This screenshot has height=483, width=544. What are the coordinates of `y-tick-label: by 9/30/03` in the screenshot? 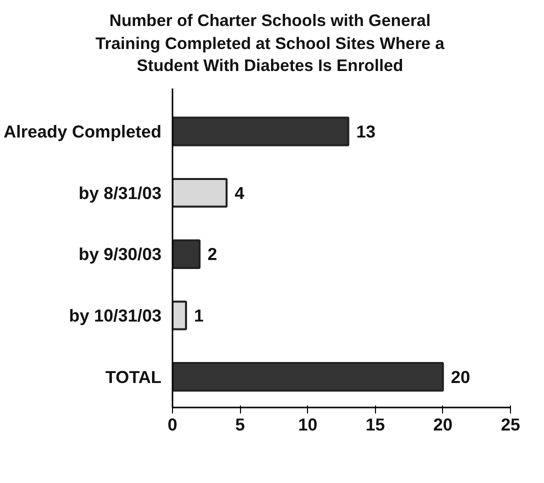 It's located at (120, 254).